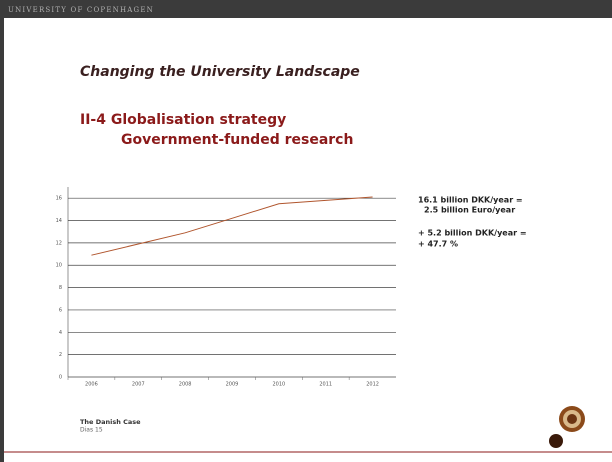 This screenshot has width=612, height=462. Describe the element at coordinates (567, 427) in the screenshot. I see `logo` at that location.